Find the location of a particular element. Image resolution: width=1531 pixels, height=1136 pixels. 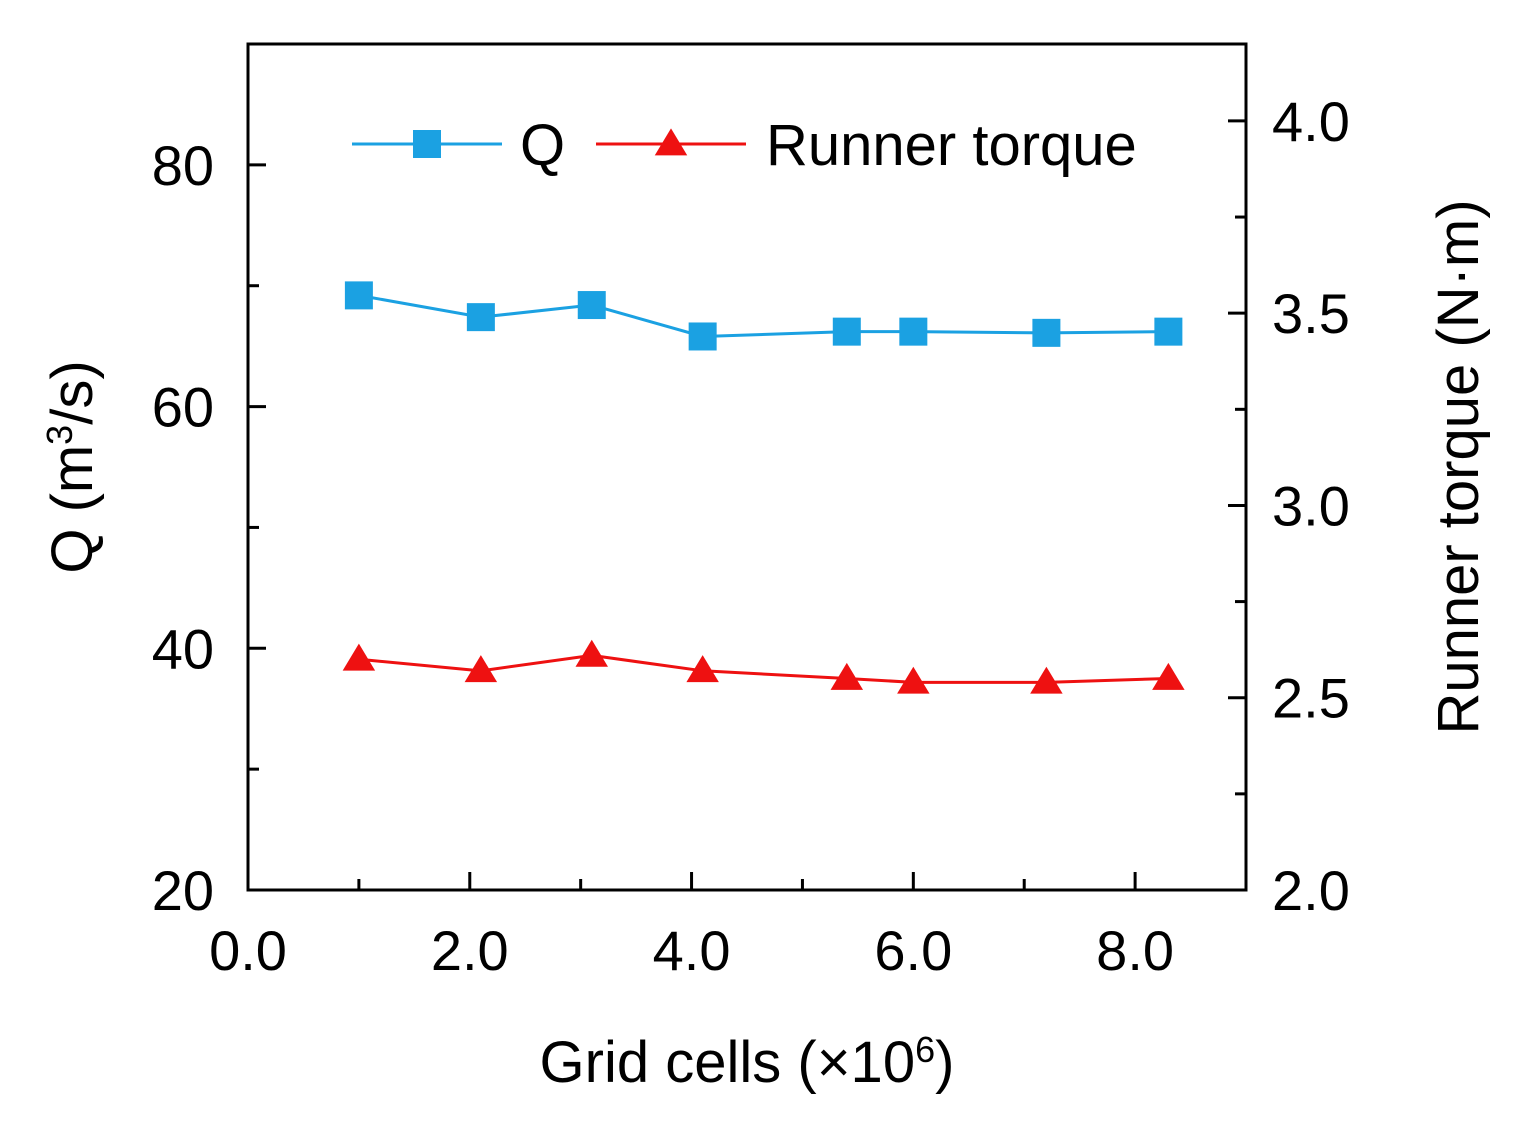

y-axis-left-title-sup: 3 is located at coordinates (59, 435).